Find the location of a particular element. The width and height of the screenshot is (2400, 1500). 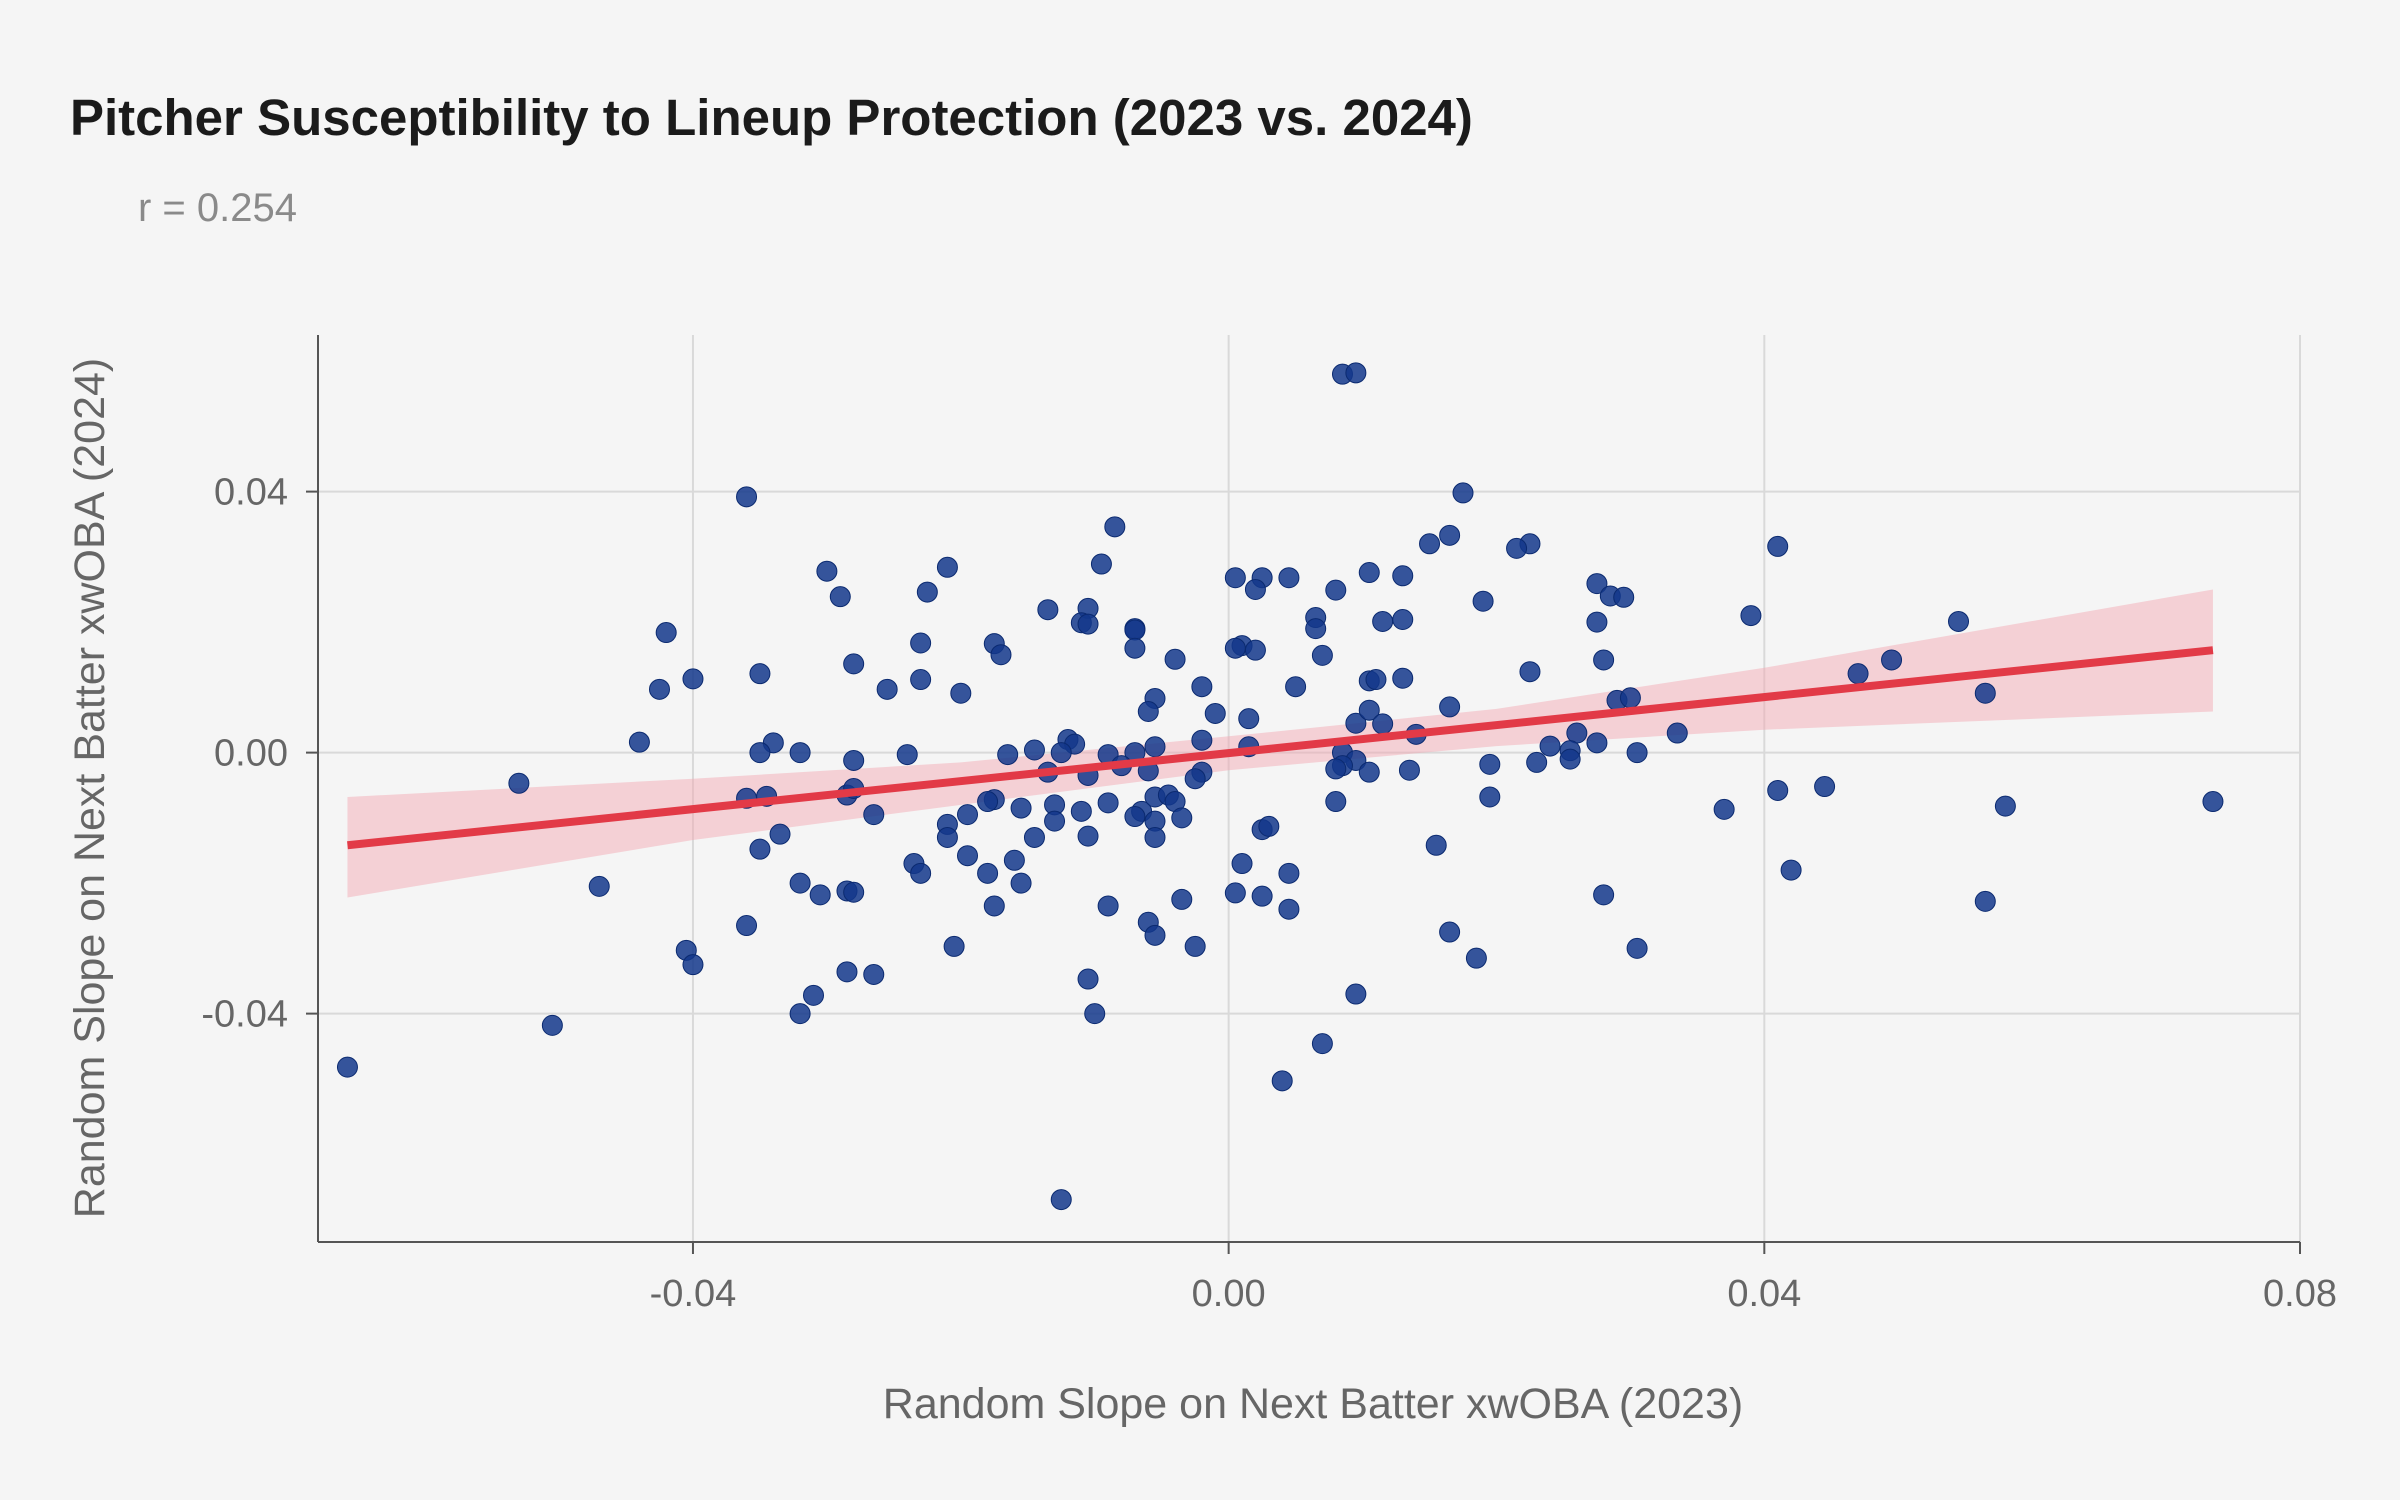

x-axis-title: Random Slope on Next Batter xwOBA (2023) is located at coordinates (1313, 1404).